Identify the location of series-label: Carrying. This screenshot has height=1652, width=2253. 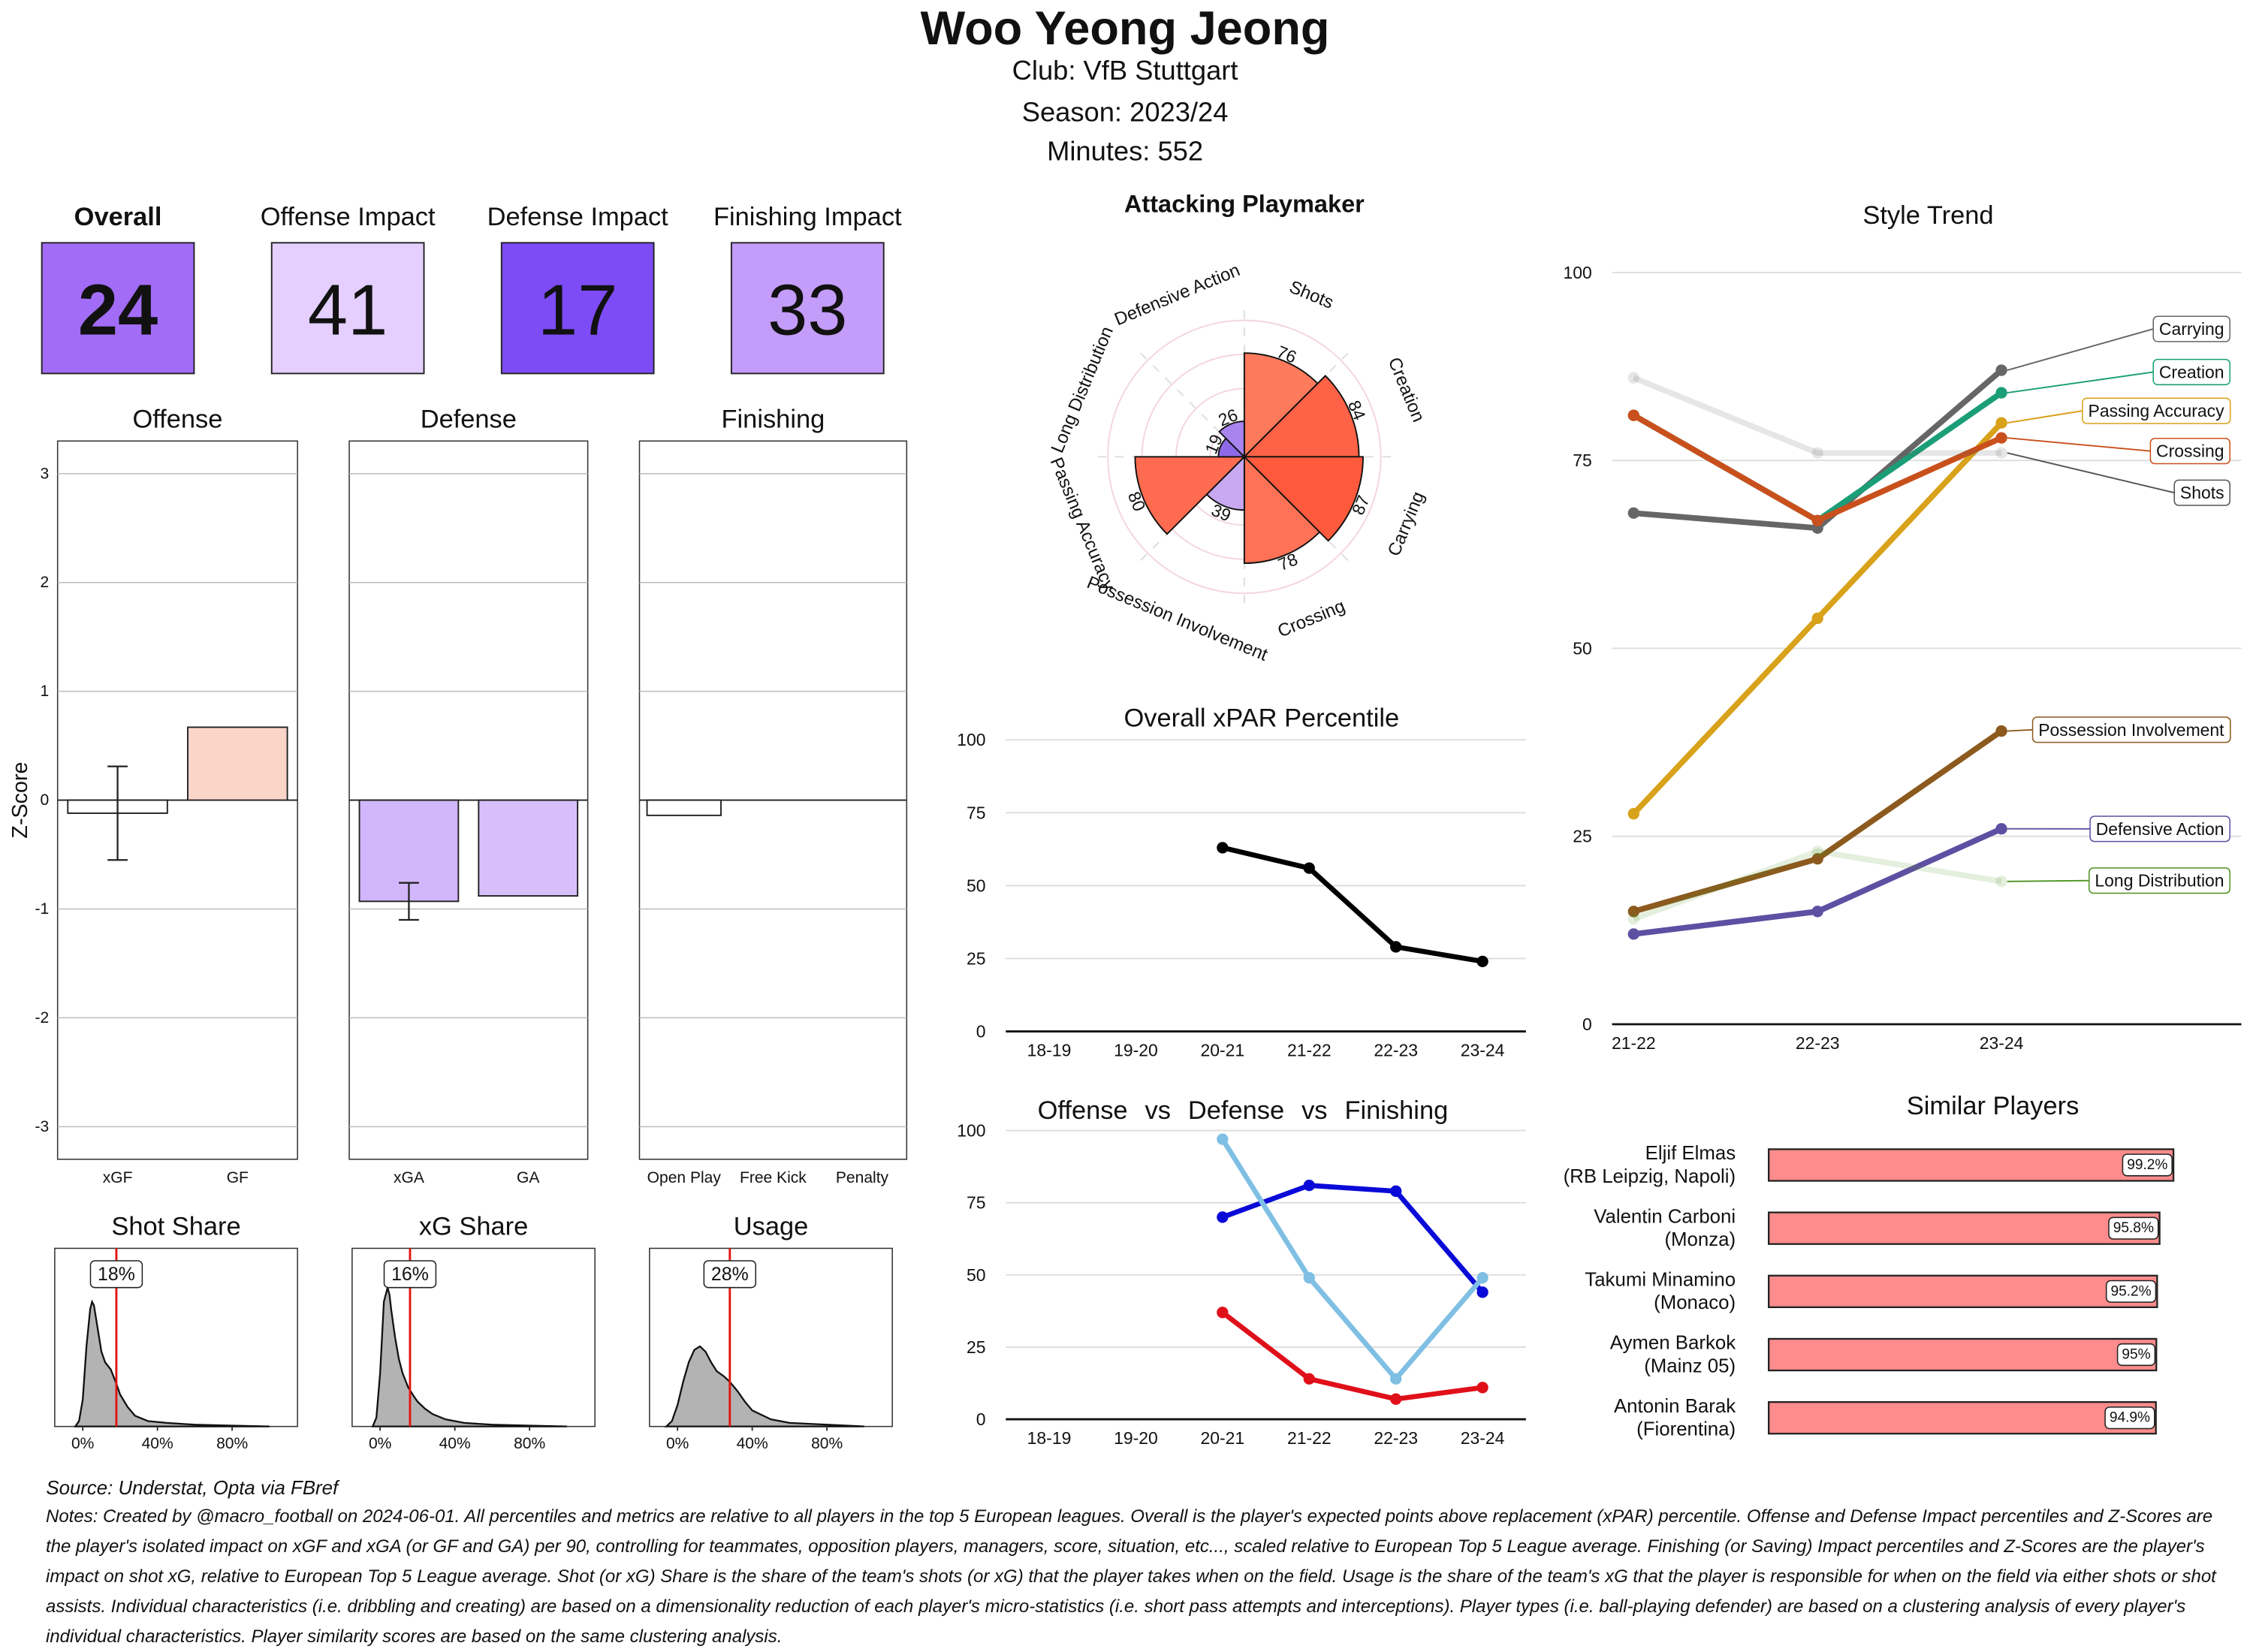
(2191, 329).